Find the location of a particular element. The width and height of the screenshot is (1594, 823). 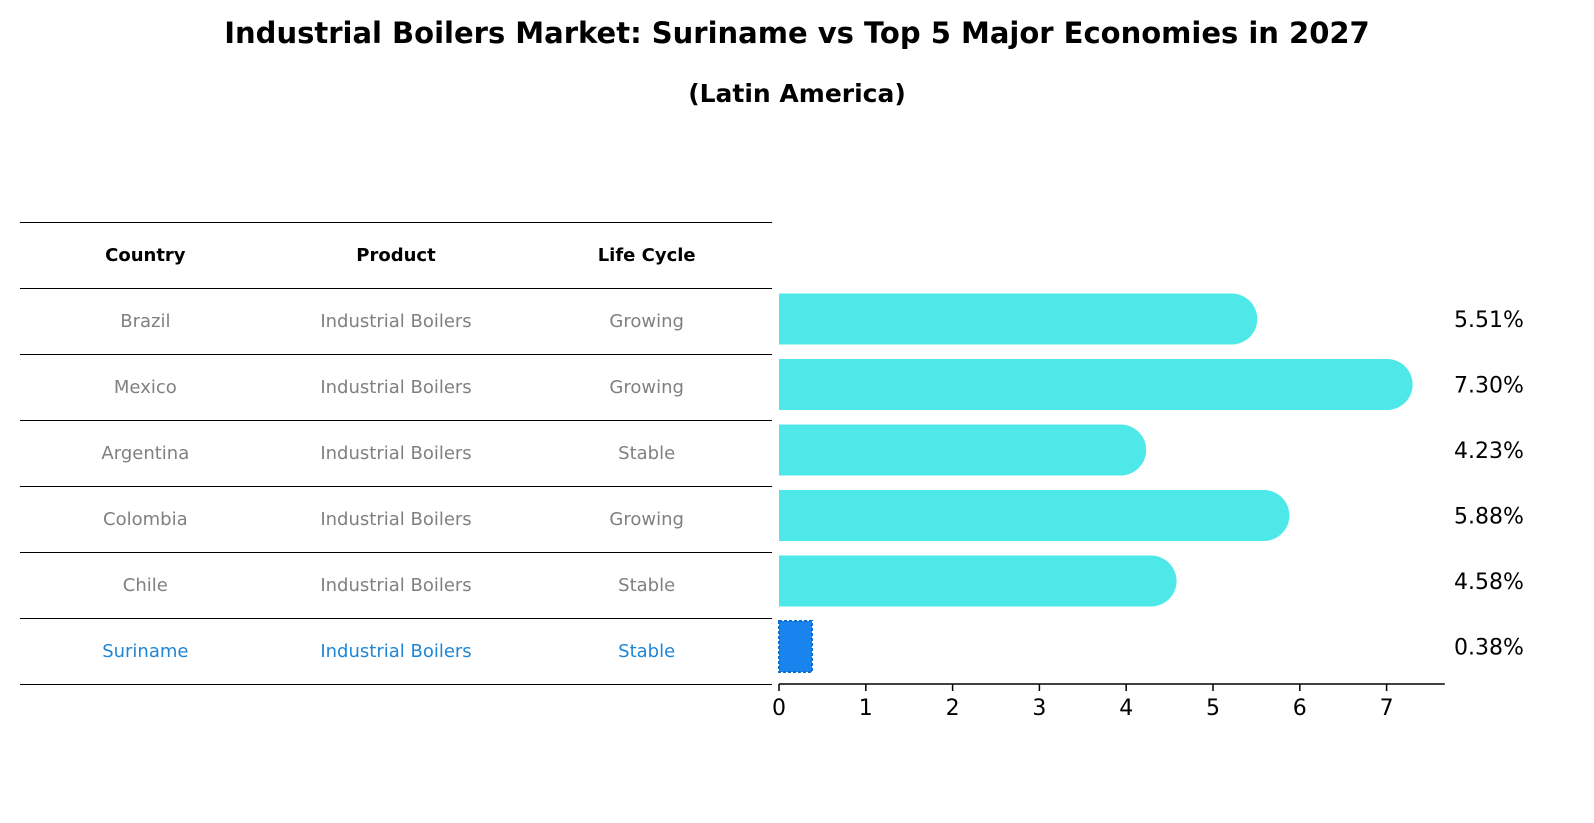

table-row: Argentina Industrial Boilers Stable is located at coordinates (396, 454).